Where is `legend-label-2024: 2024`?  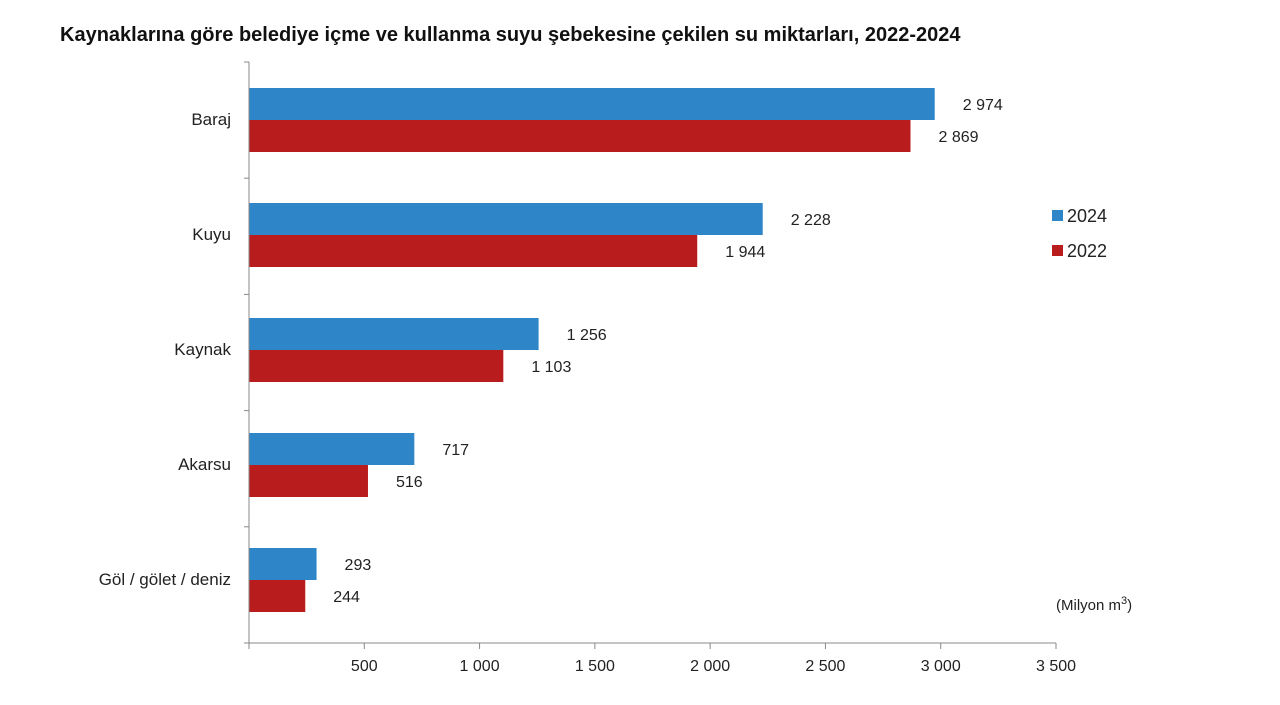 legend-label-2024: 2024 is located at coordinates (1087, 216).